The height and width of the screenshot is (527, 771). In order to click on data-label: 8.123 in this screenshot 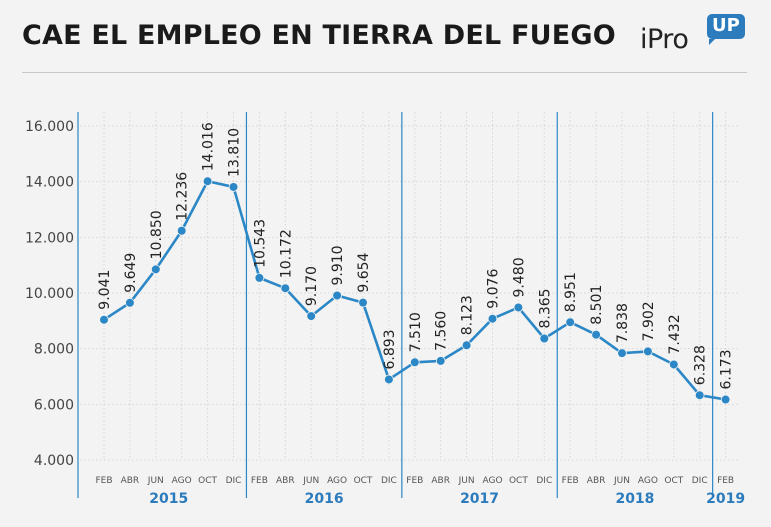, I will do `click(468, 315)`.